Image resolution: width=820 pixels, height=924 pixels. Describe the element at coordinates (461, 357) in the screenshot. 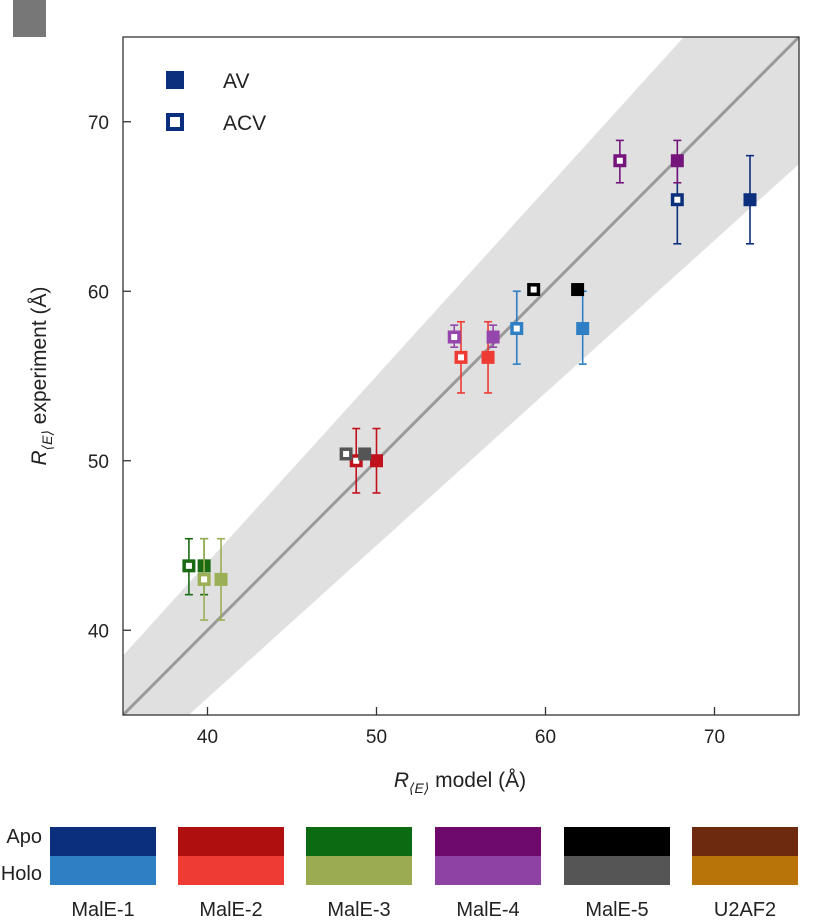

I see `marker-male-2-holo-acv` at that location.